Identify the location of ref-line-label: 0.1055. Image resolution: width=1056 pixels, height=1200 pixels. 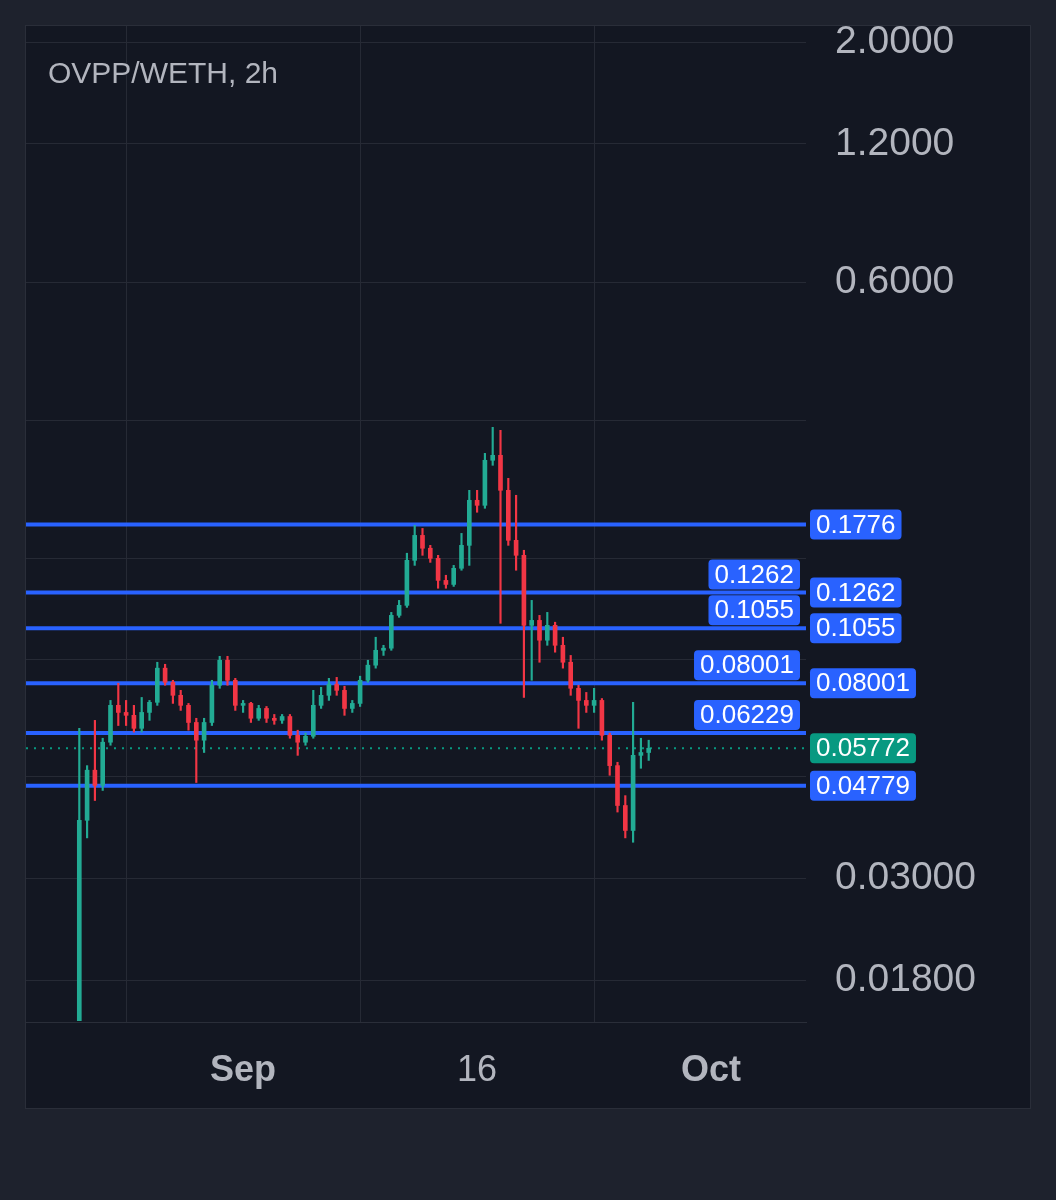
(856, 627).